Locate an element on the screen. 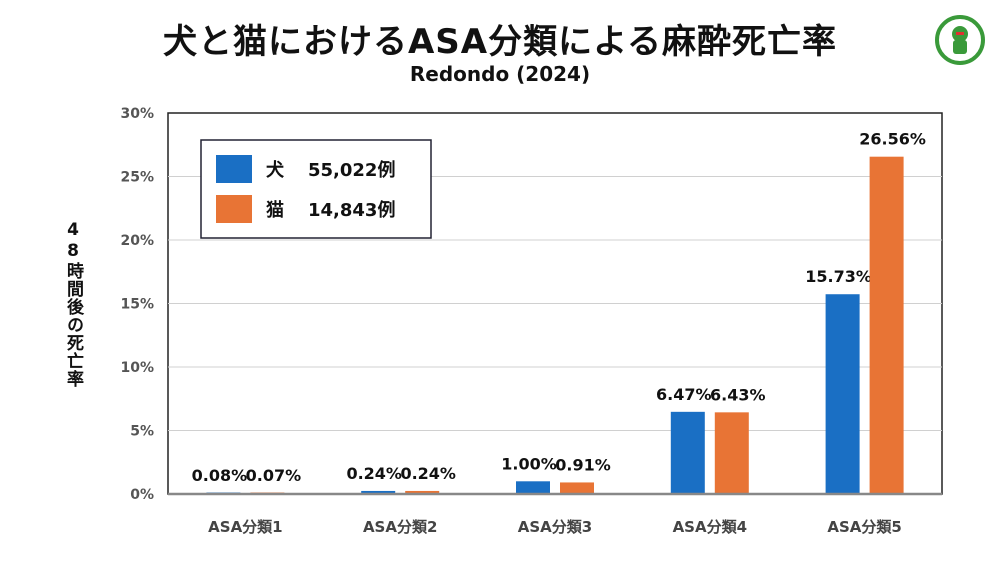 Image resolution: width=1000 pixels, height=562 pixels. y-tick-label: 25% is located at coordinates (137, 178).